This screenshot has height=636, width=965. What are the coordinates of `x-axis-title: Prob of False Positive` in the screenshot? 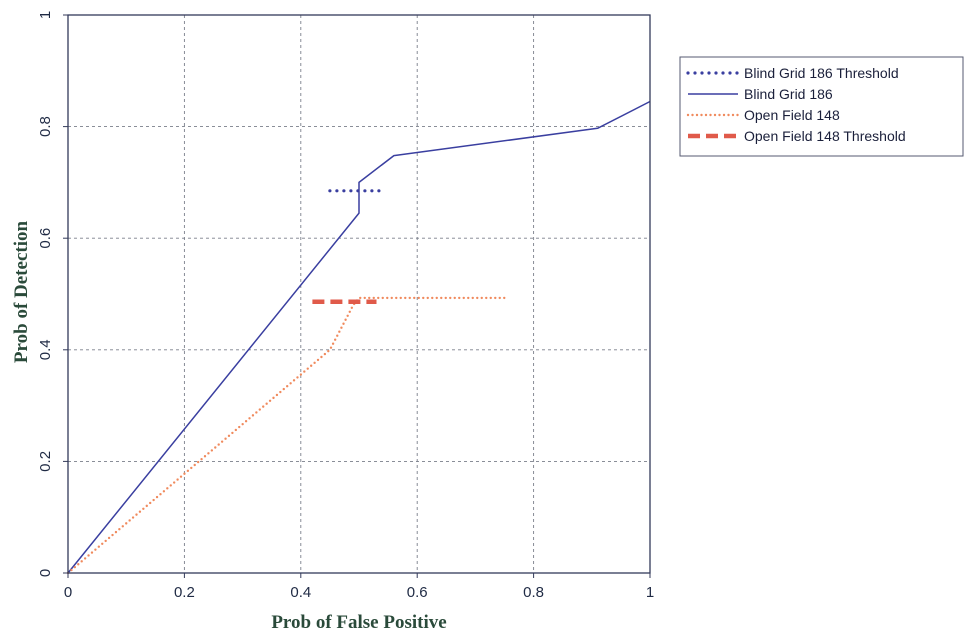 It's located at (358, 622).